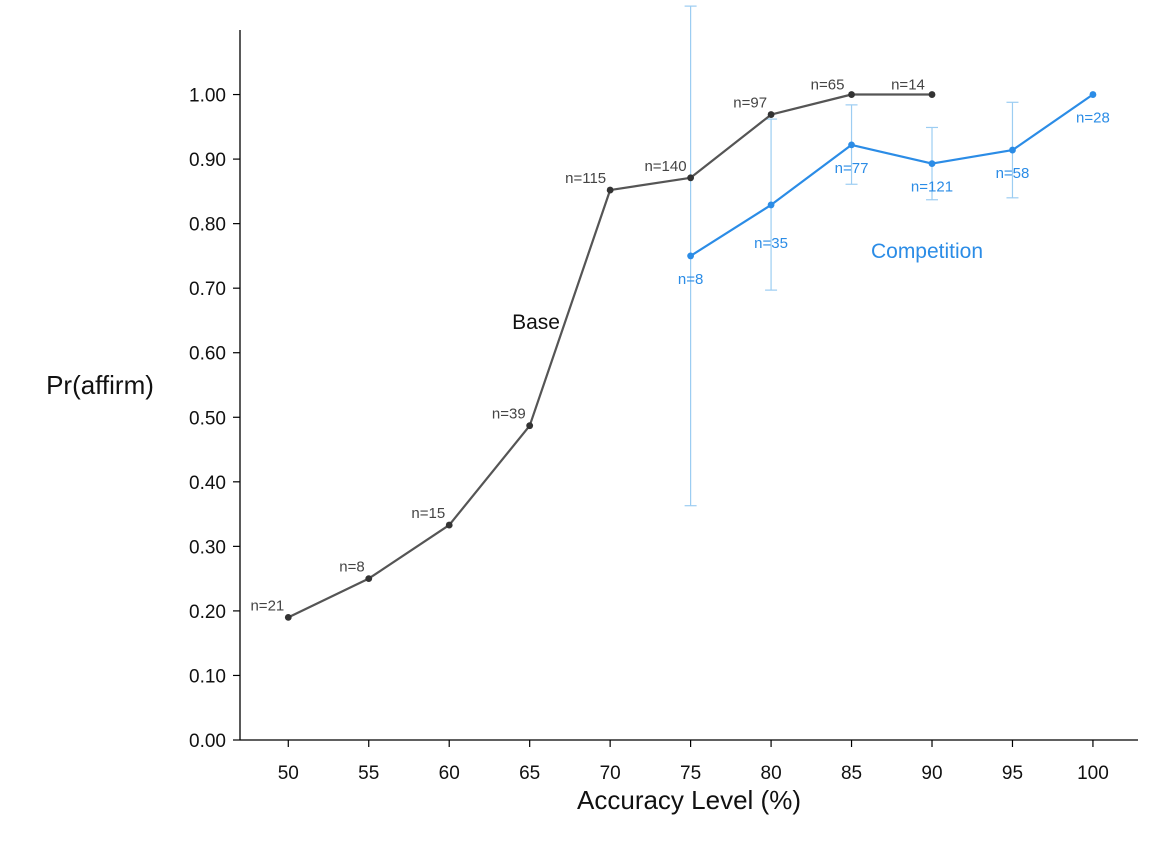 This screenshot has width=1168, height=850. I want to click on x-tick-label: 95, so click(1012, 773).